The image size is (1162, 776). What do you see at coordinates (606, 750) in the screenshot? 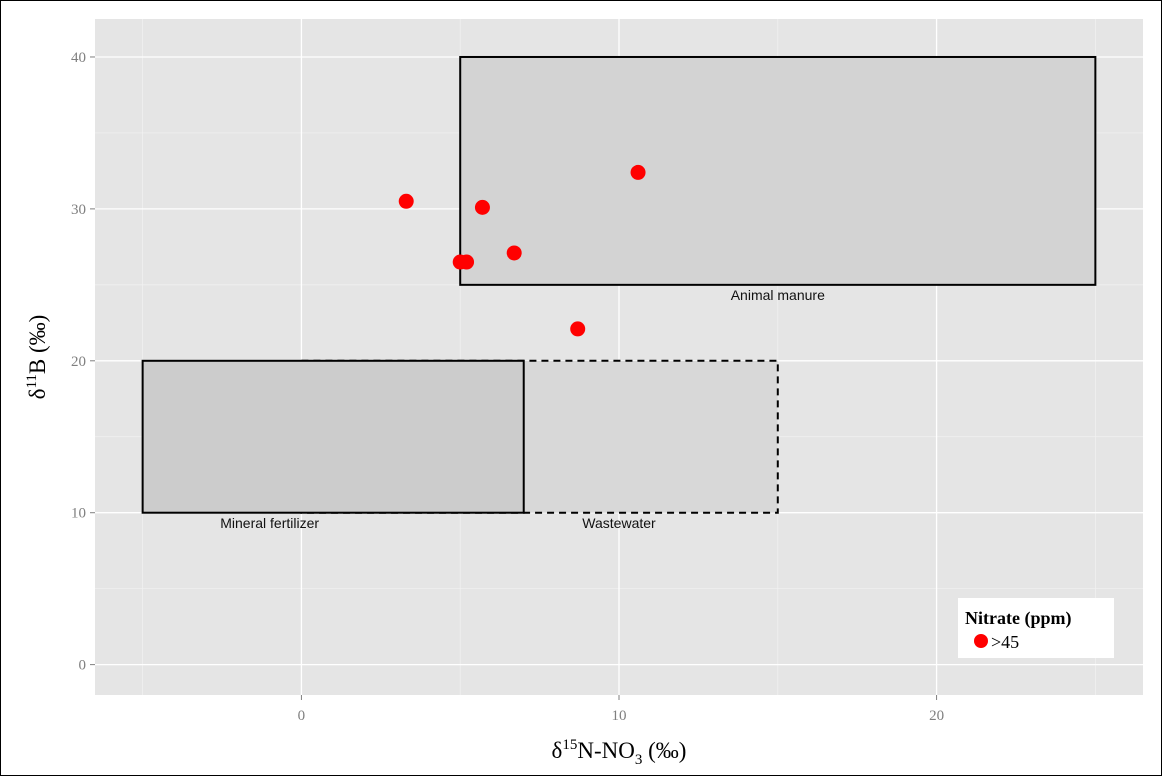
I see `x-axis-title-main: N-NO` at bounding box center [606, 750].